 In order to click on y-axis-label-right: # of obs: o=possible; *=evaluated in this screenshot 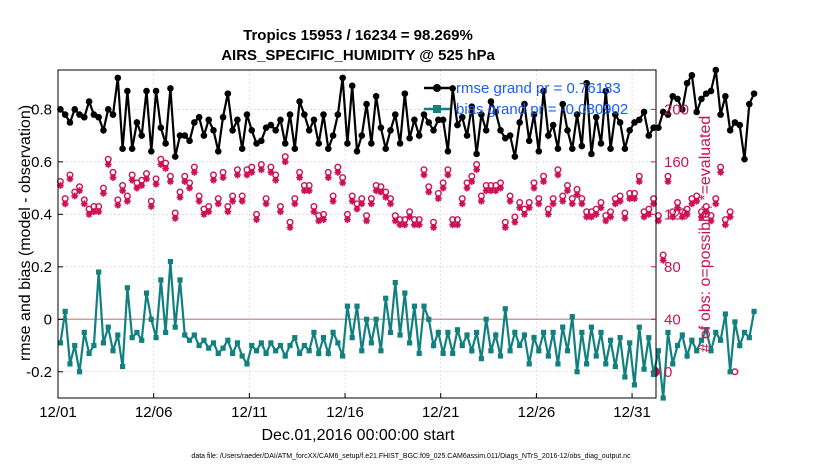, I will do `click(705, 234)`.